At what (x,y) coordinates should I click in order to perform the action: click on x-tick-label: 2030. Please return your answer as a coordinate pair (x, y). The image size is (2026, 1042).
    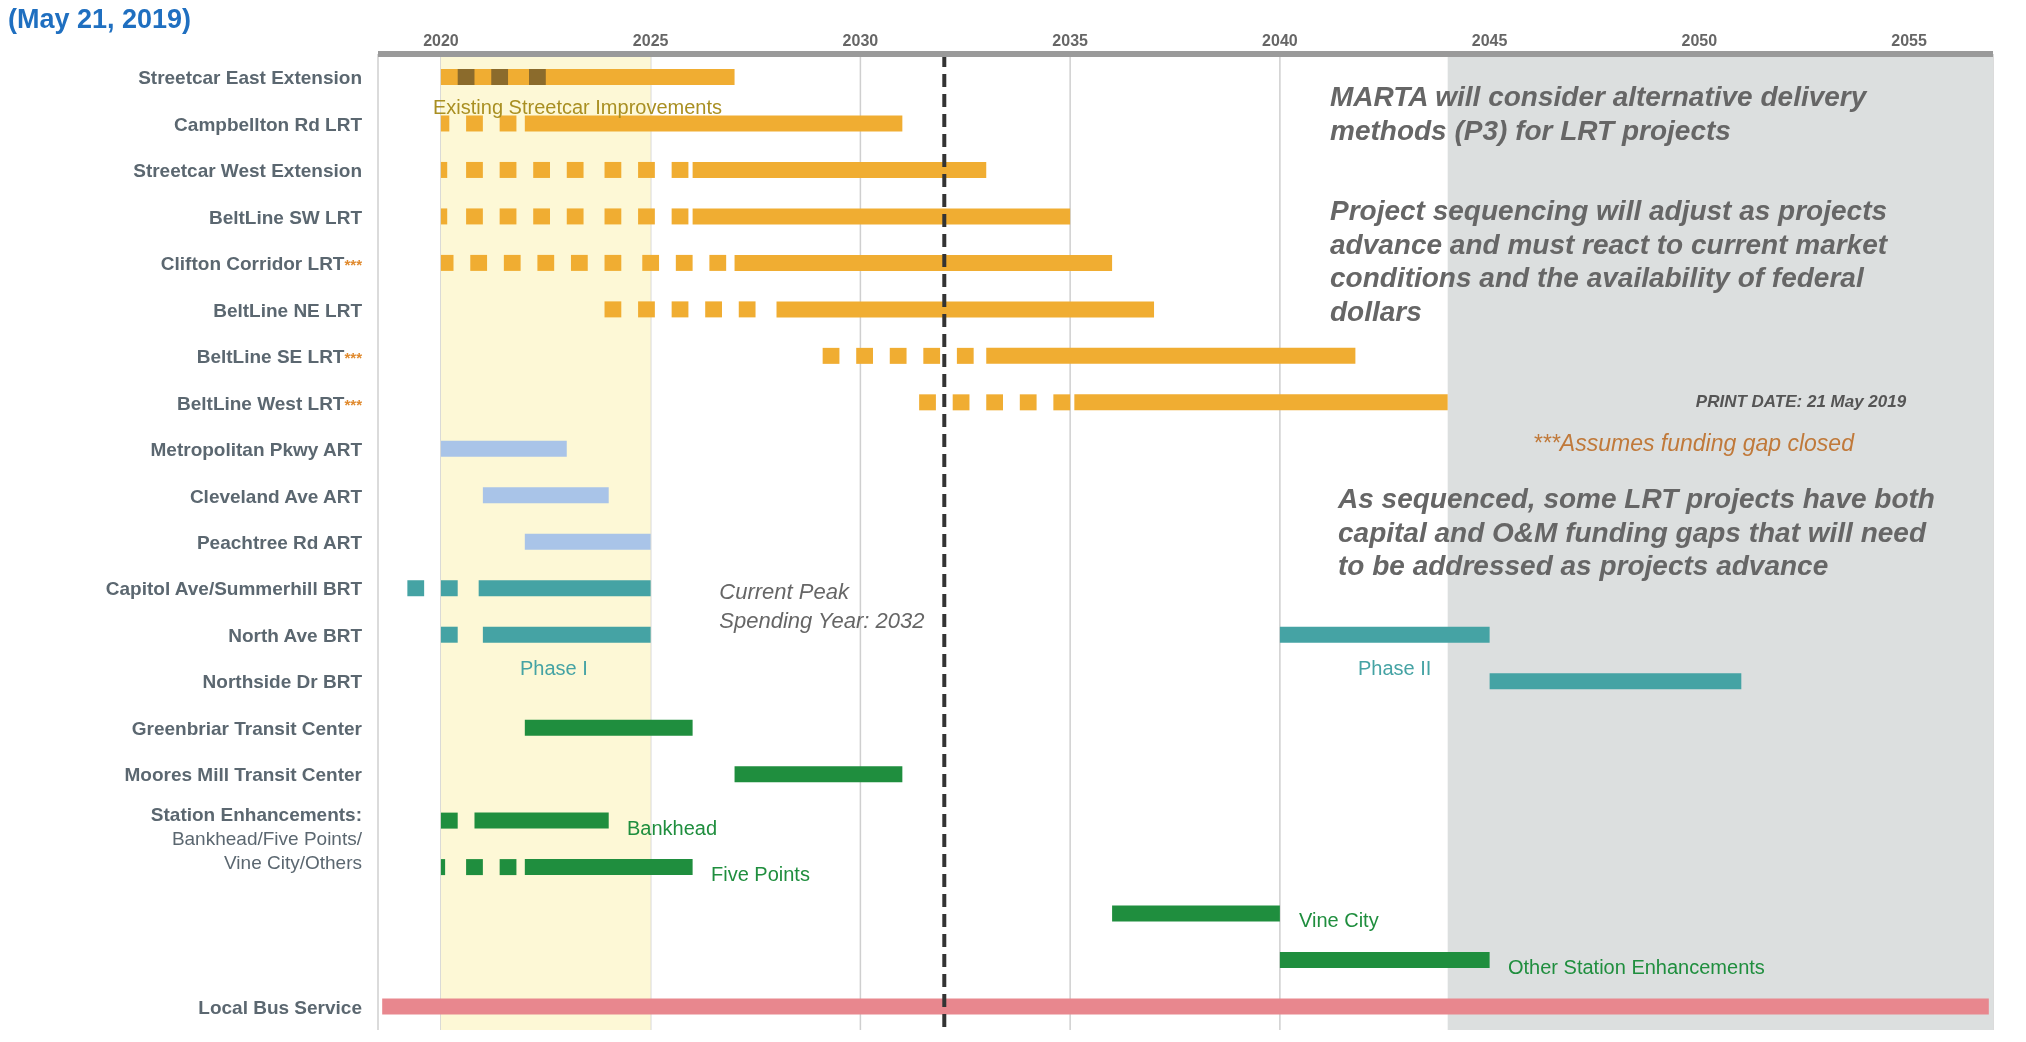
    Looking at the image, I should click on (860, 40).